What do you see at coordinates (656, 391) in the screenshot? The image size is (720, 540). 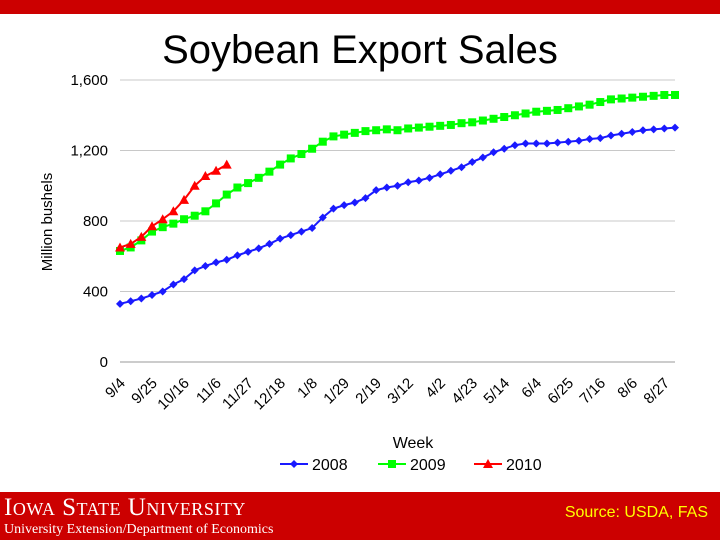 I see `x-tick-label: 8/27` at bounding box center [656, 391].